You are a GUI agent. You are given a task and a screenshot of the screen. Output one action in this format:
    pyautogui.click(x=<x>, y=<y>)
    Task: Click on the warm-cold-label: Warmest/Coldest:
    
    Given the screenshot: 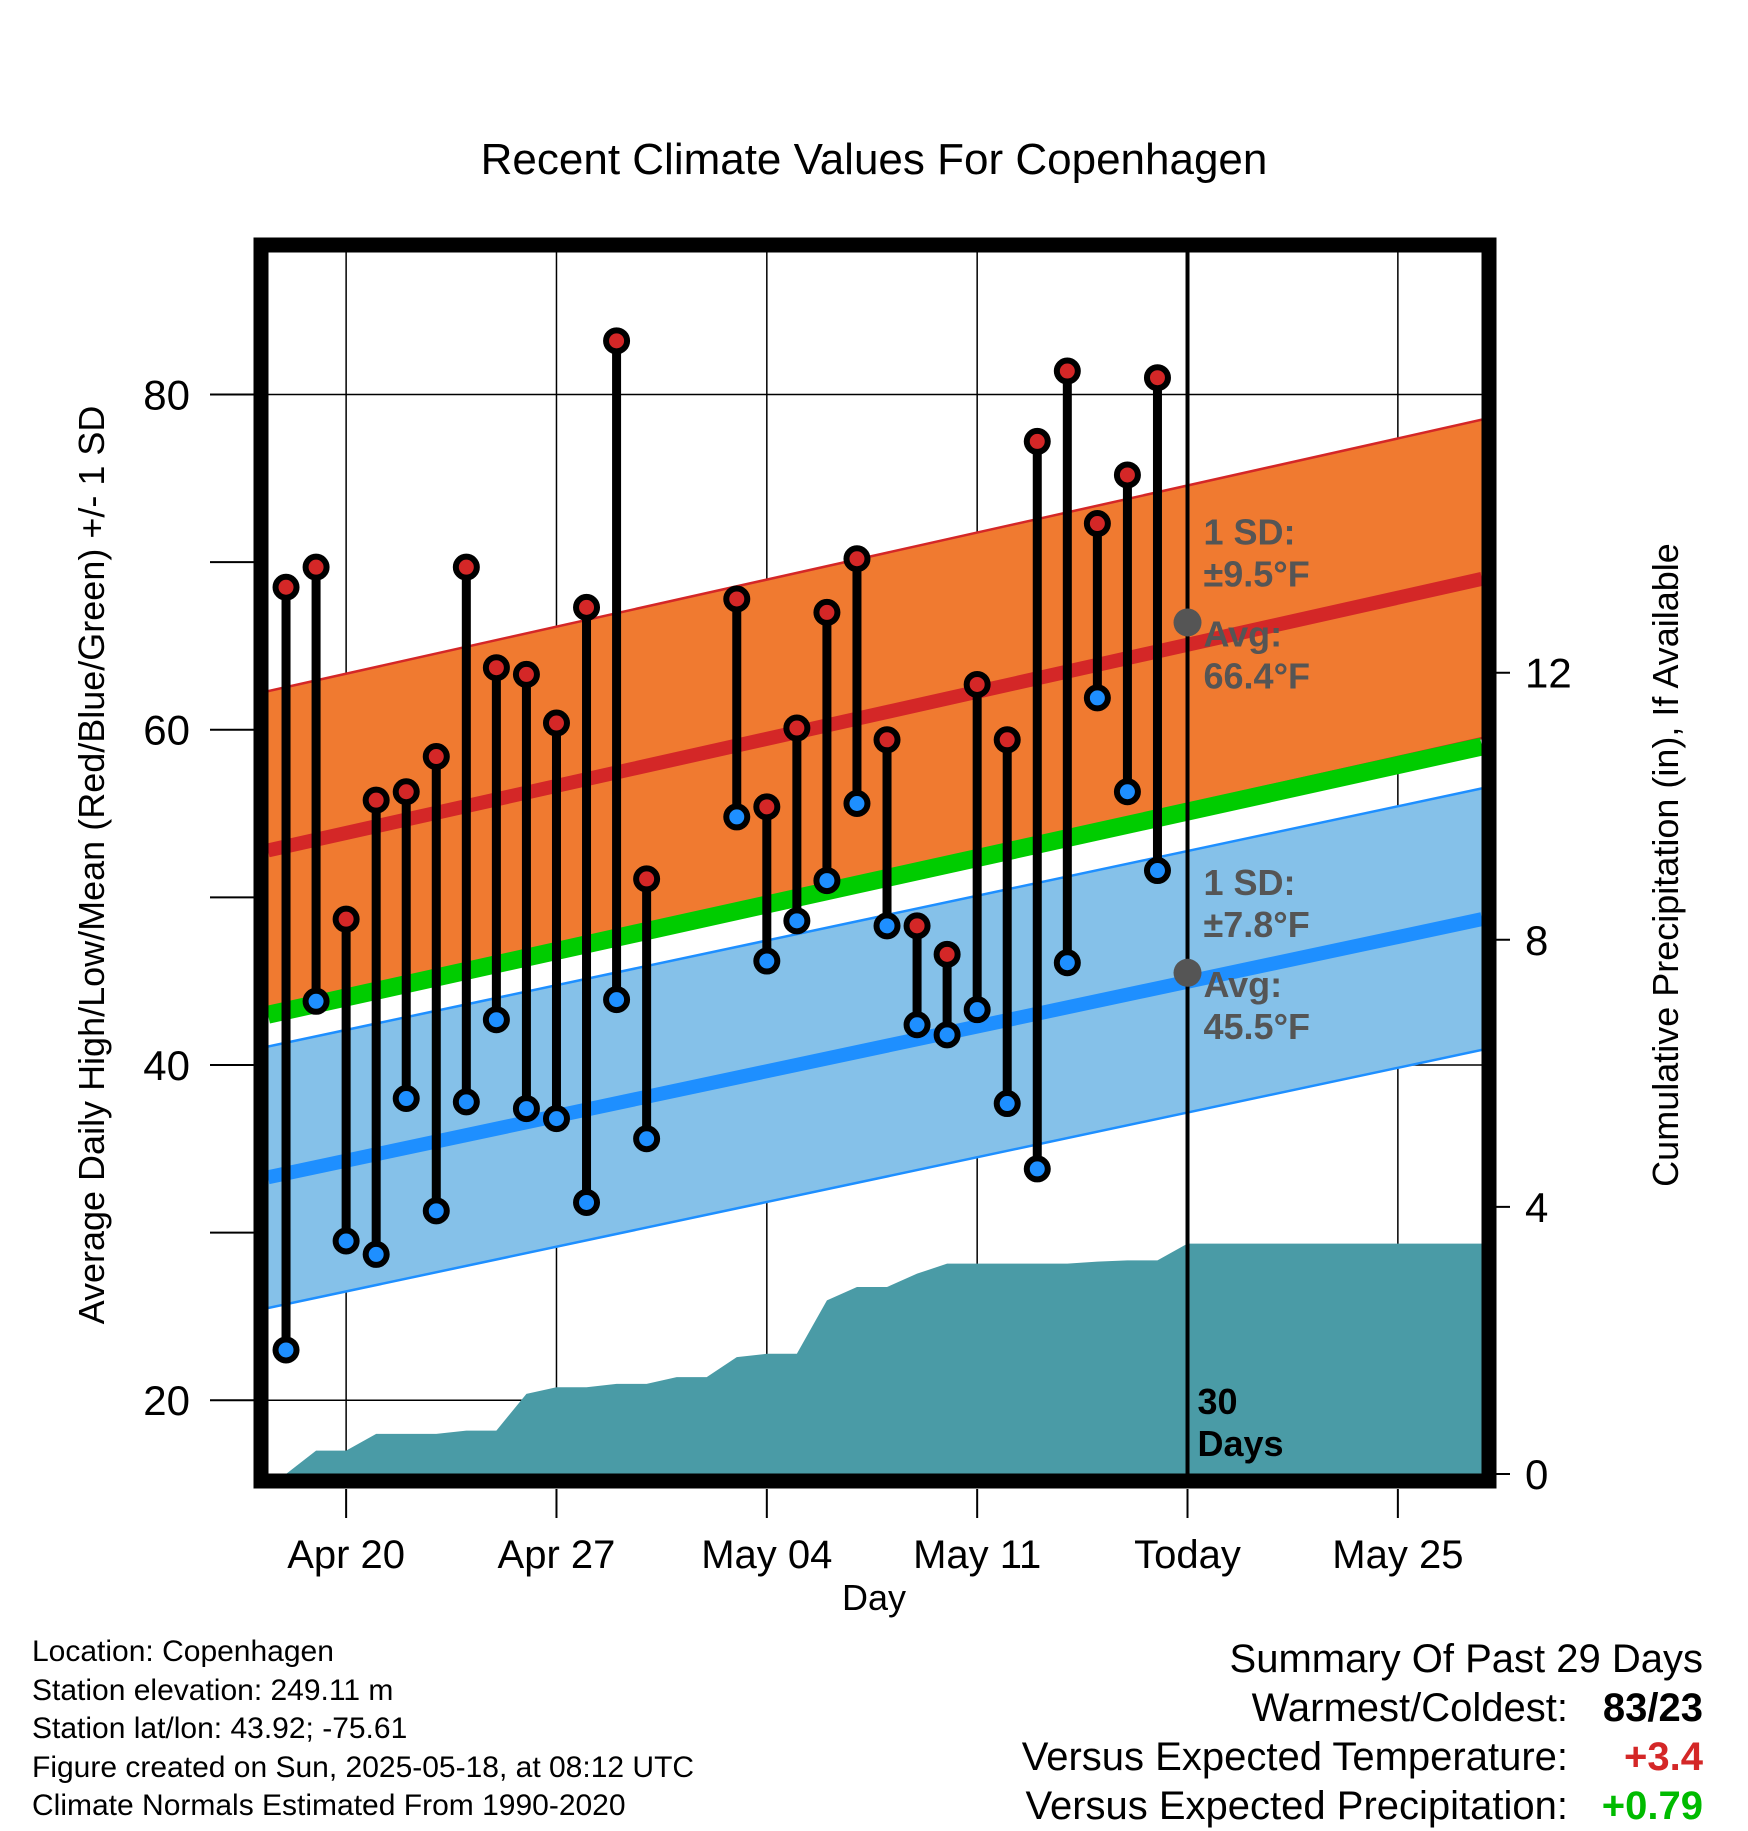 What is the action you would take?
    pyautogui.click(x=1409, y=1708)
    